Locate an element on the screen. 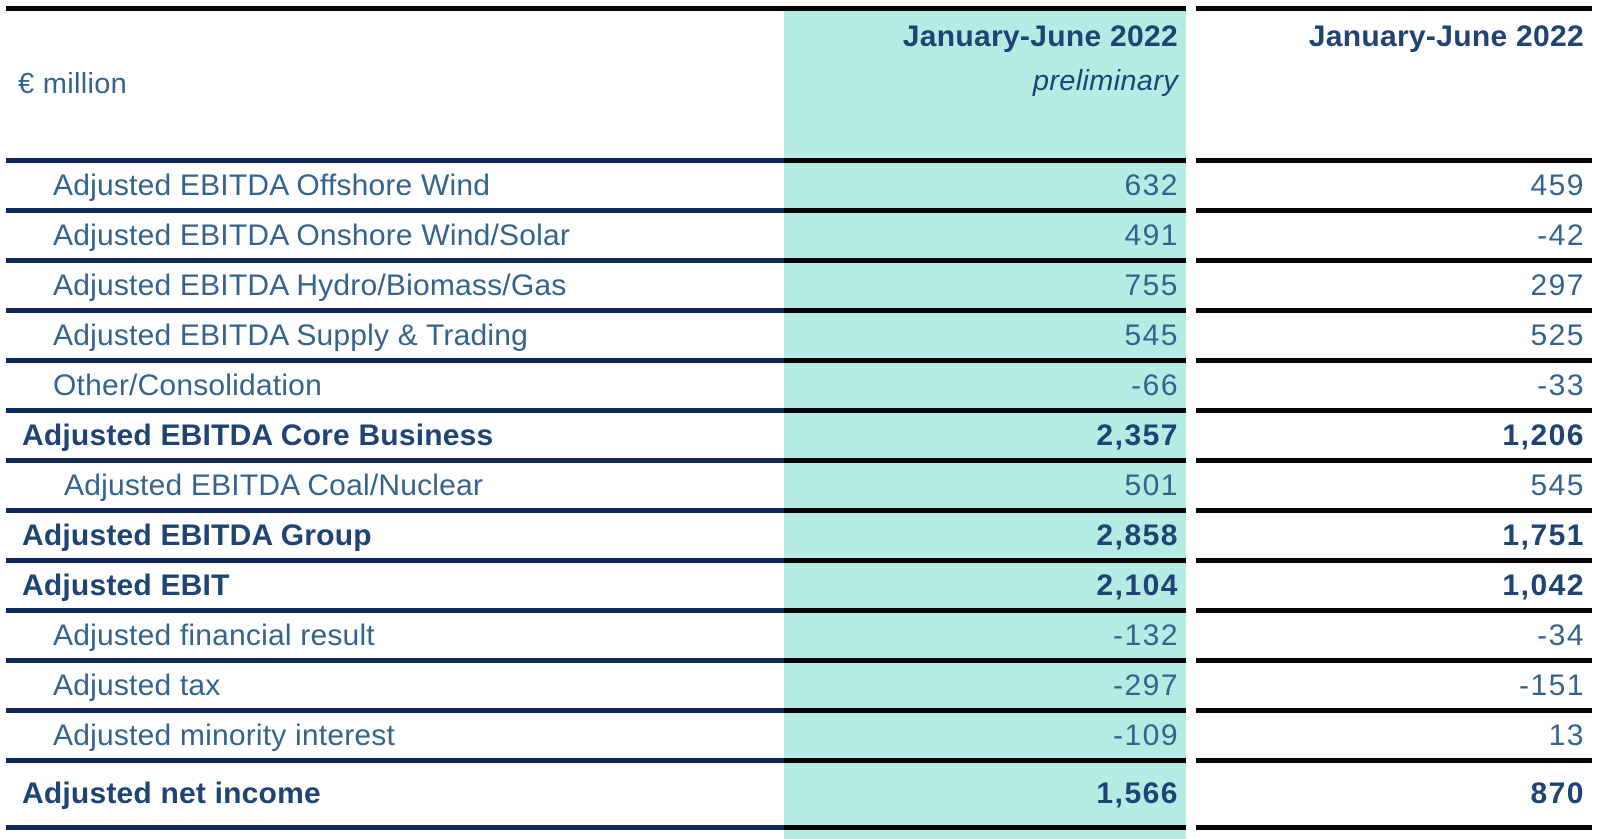 The width and height of the screenshot is (1600, 839). row-value-preliminary: -132 is located at coordinates (1145, 635).